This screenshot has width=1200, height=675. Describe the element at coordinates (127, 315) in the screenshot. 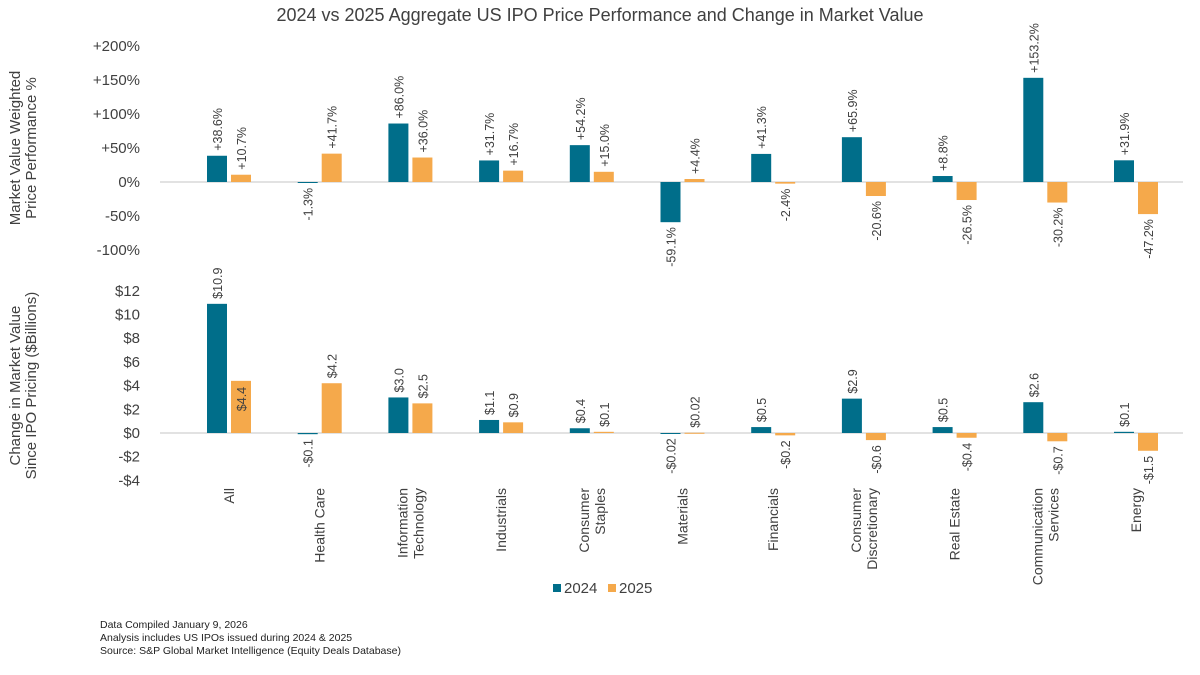

I see `y-tick-label: $10` at that location.